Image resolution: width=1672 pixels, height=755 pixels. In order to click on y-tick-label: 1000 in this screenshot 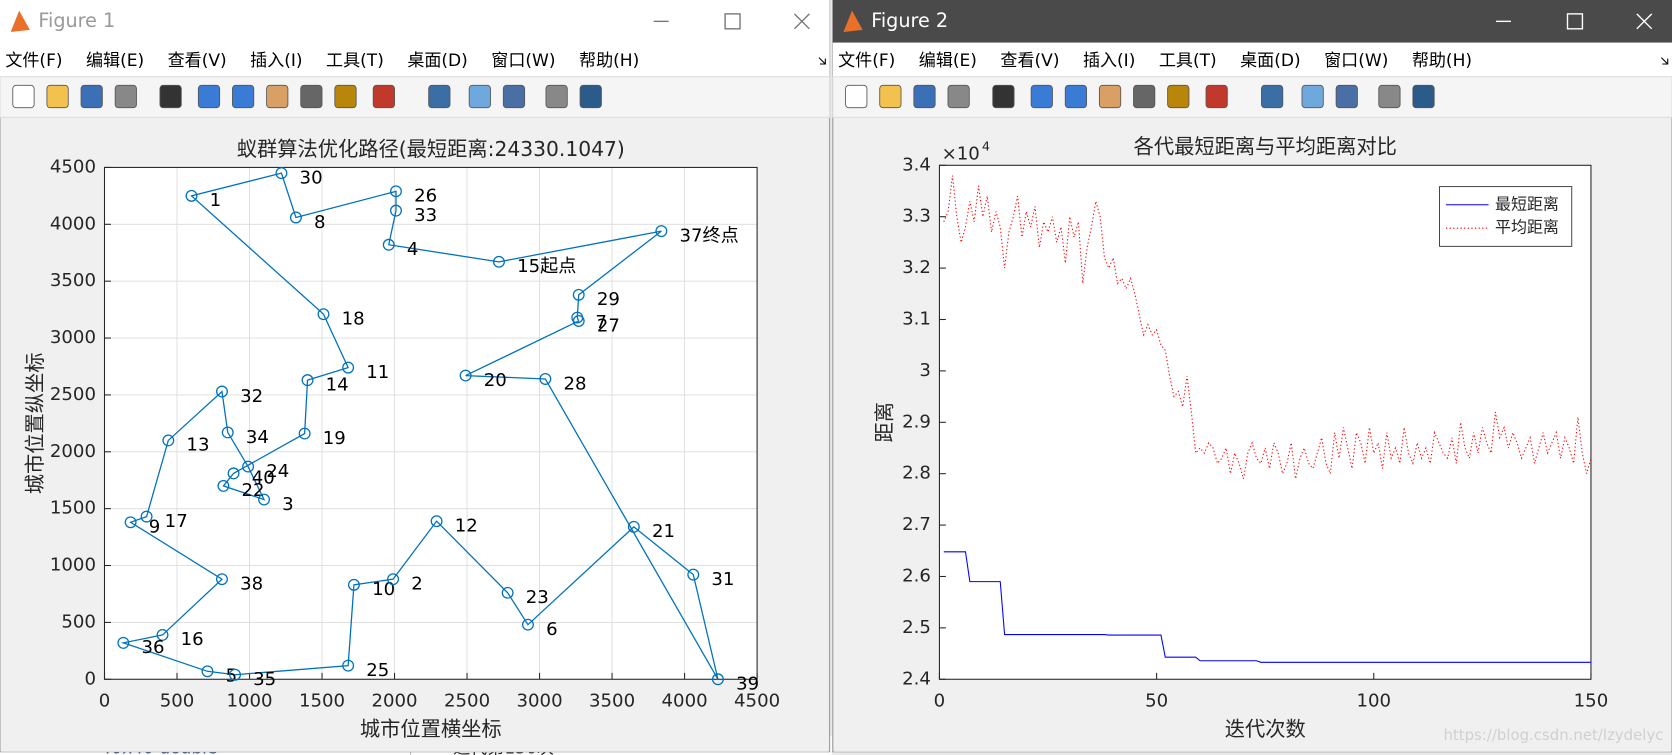, I will do `click(73, 565)`.